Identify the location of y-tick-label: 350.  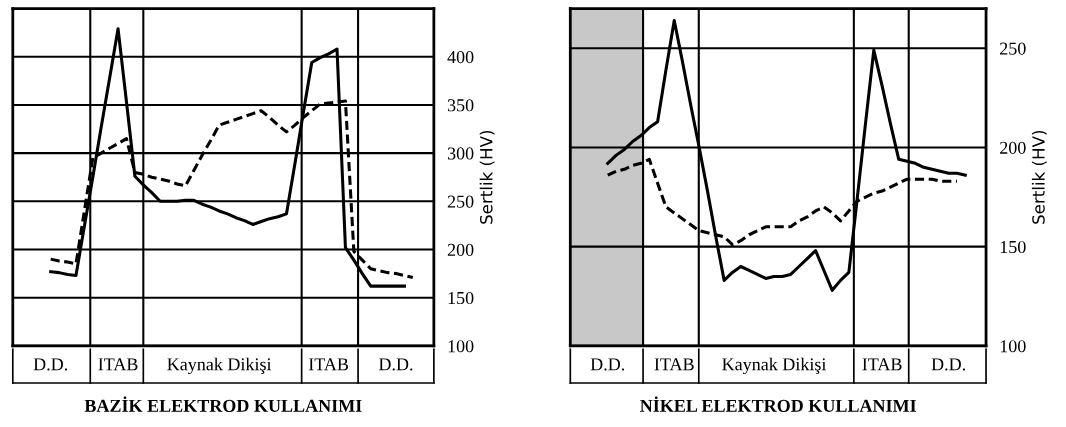
(460, 105).